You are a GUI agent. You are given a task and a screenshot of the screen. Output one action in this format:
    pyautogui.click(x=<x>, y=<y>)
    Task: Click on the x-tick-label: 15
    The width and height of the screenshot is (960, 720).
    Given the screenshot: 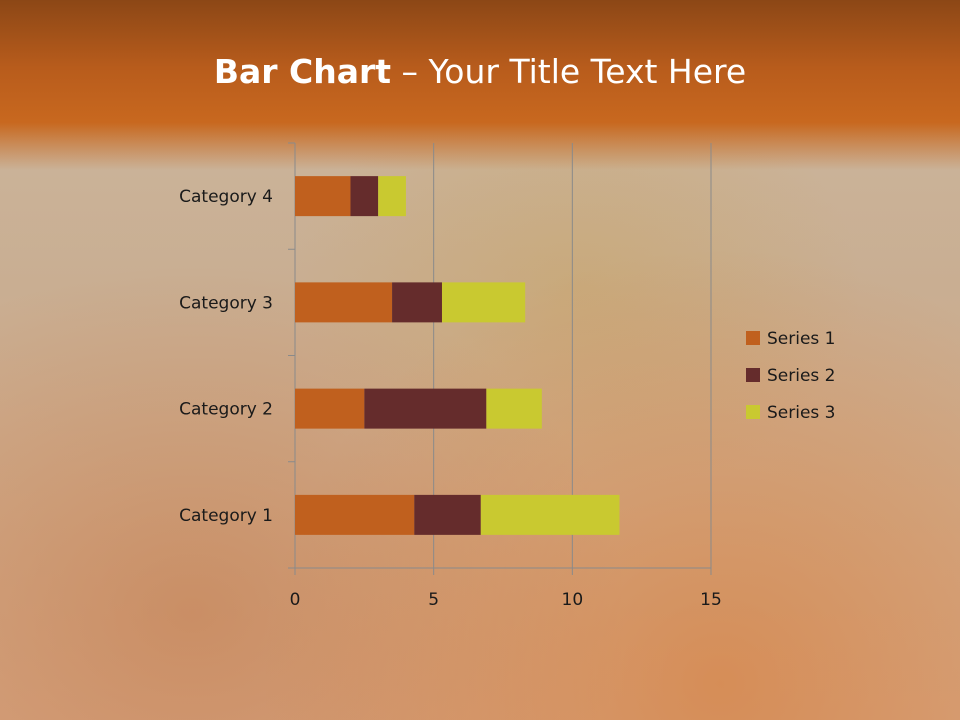 What is the action you would take?
    pyautogui.click(x=711, y=600)
    